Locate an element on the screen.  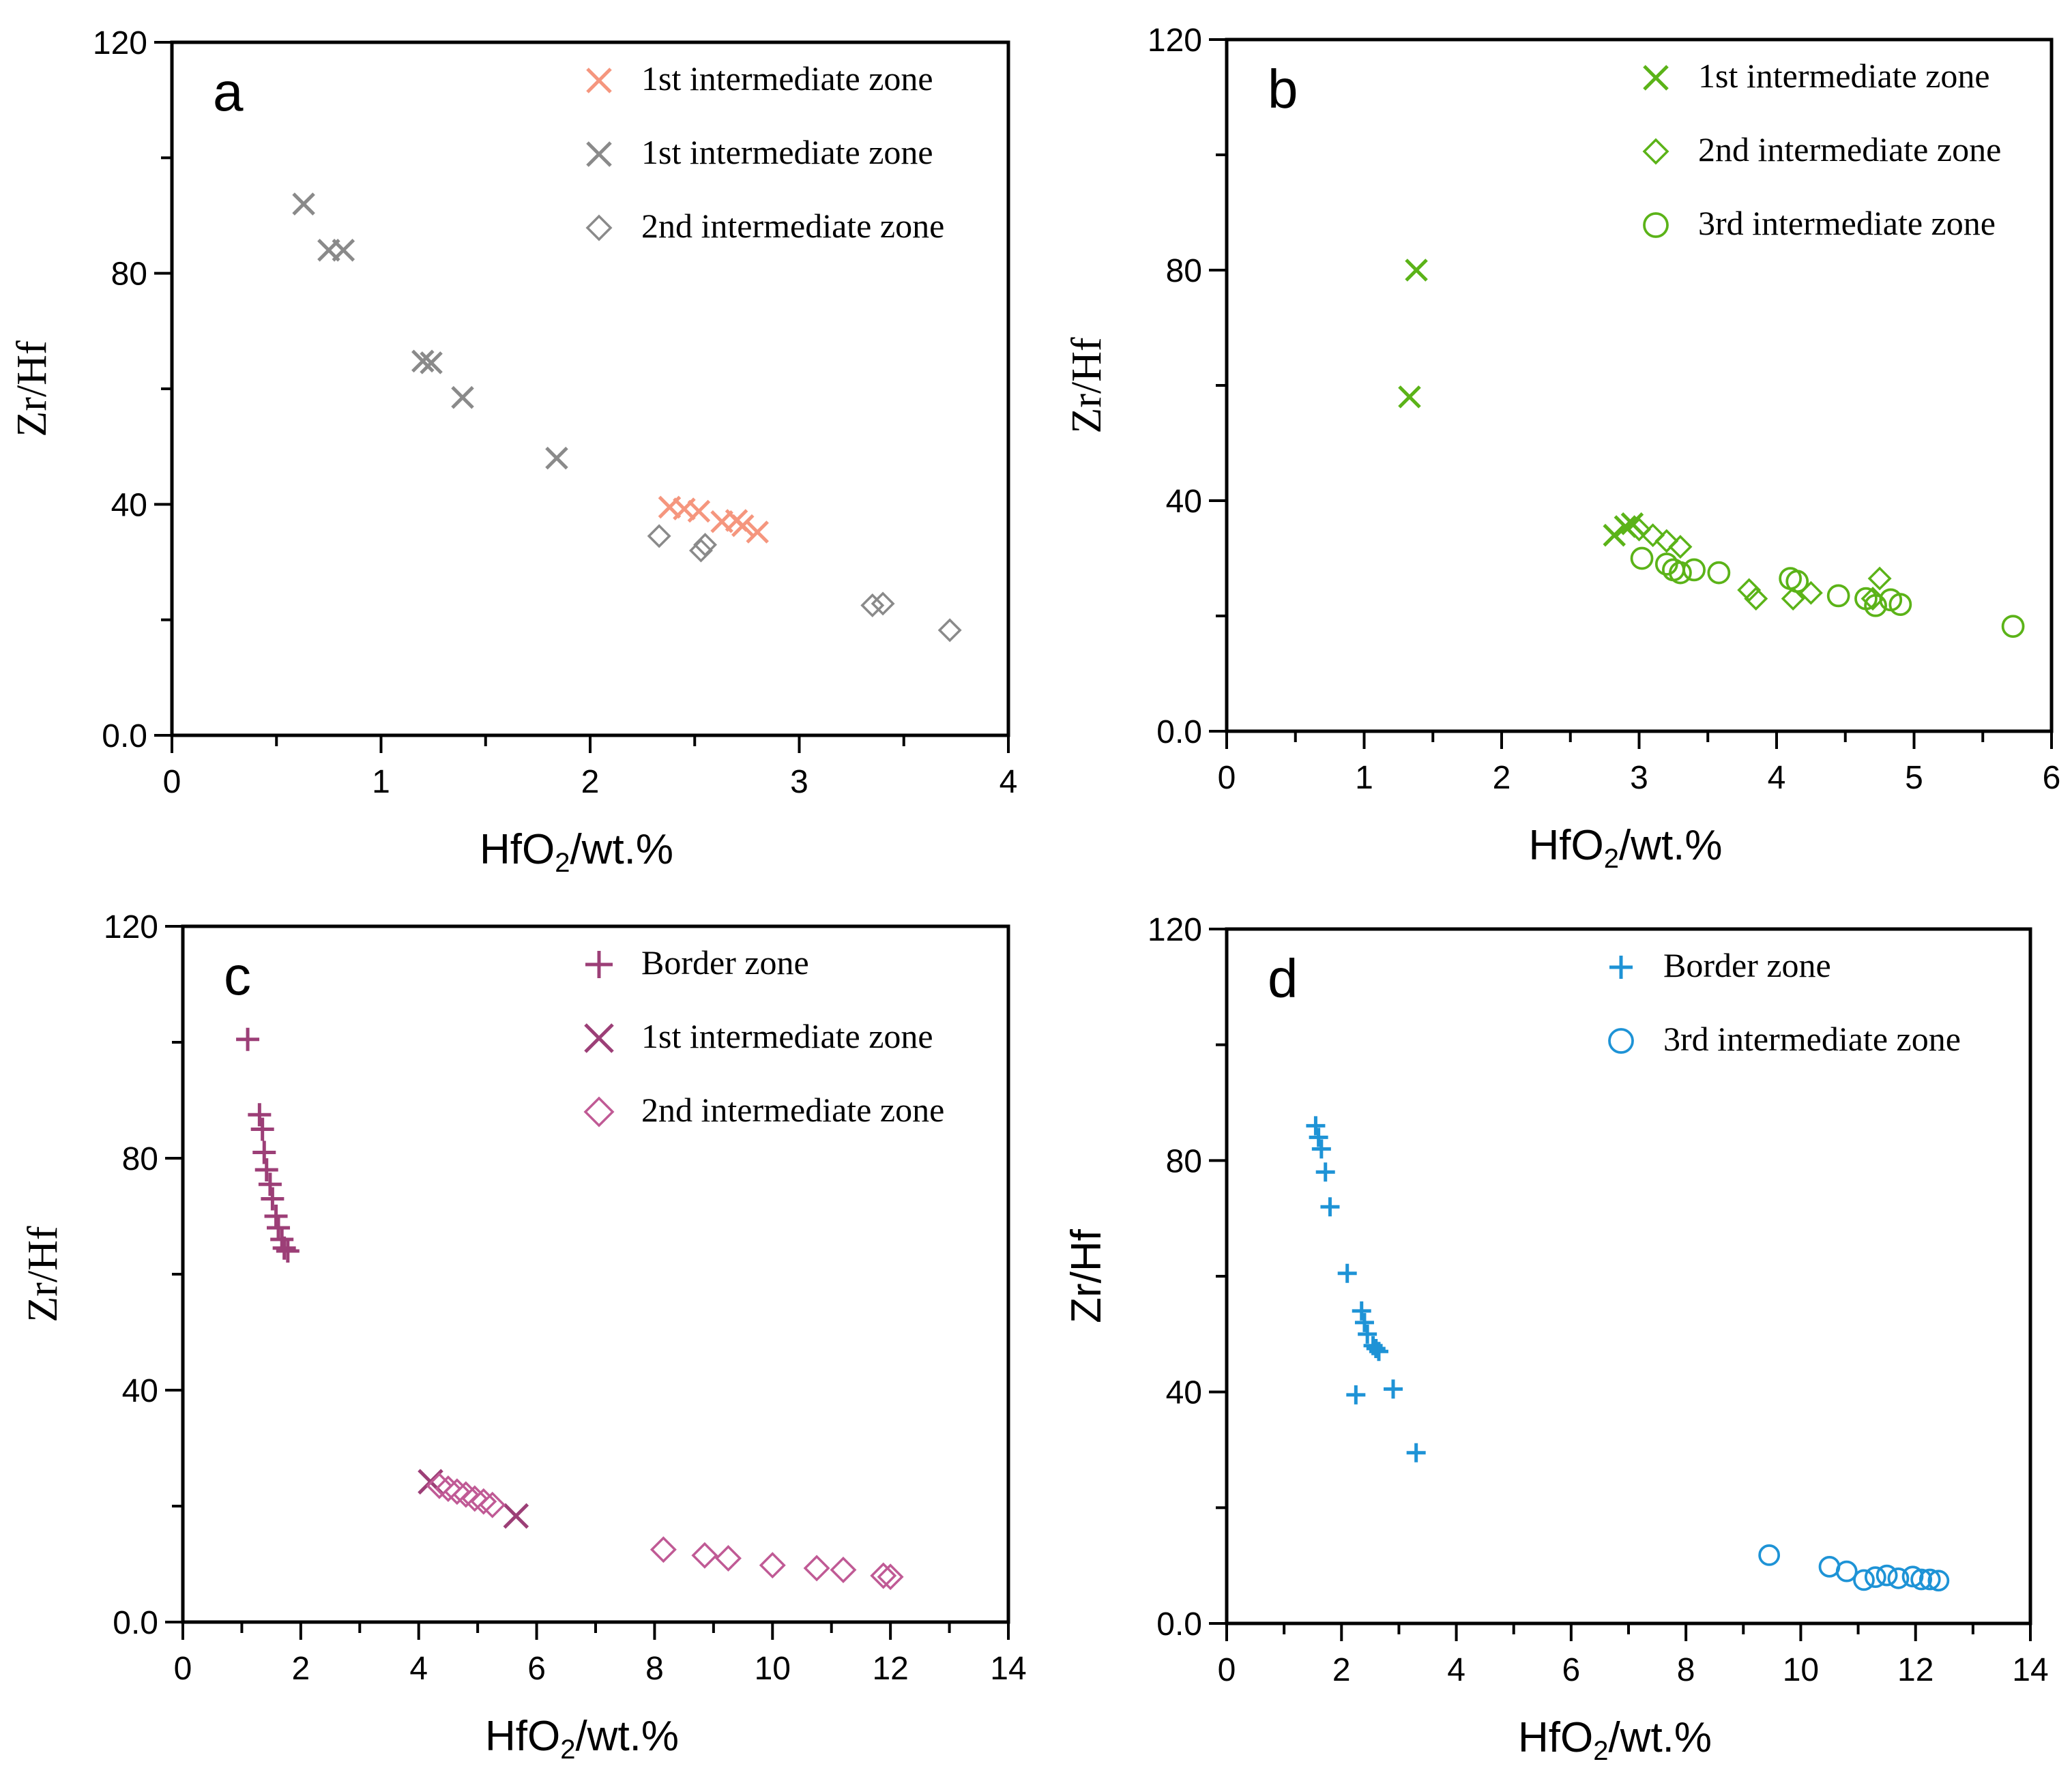
panel-letter: a is located at coordinates (228, 91).